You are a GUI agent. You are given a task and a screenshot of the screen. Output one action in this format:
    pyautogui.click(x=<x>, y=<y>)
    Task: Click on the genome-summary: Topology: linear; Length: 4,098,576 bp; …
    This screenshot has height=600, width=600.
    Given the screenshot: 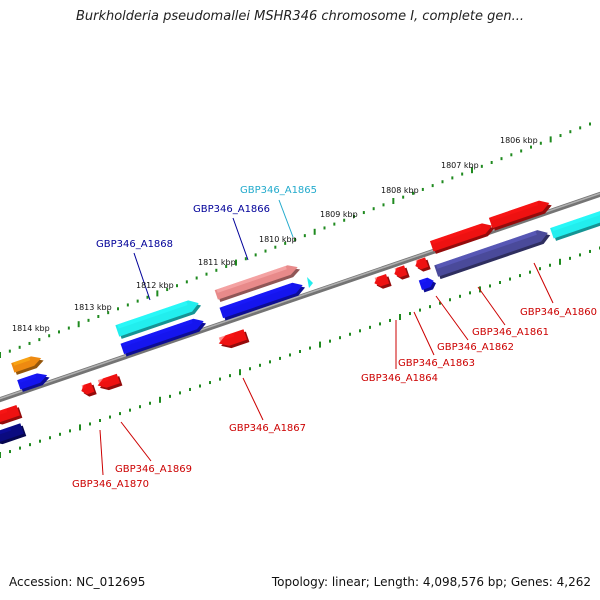 What is the action you would take?
    pyautogui.click(x=431, y=582)
    